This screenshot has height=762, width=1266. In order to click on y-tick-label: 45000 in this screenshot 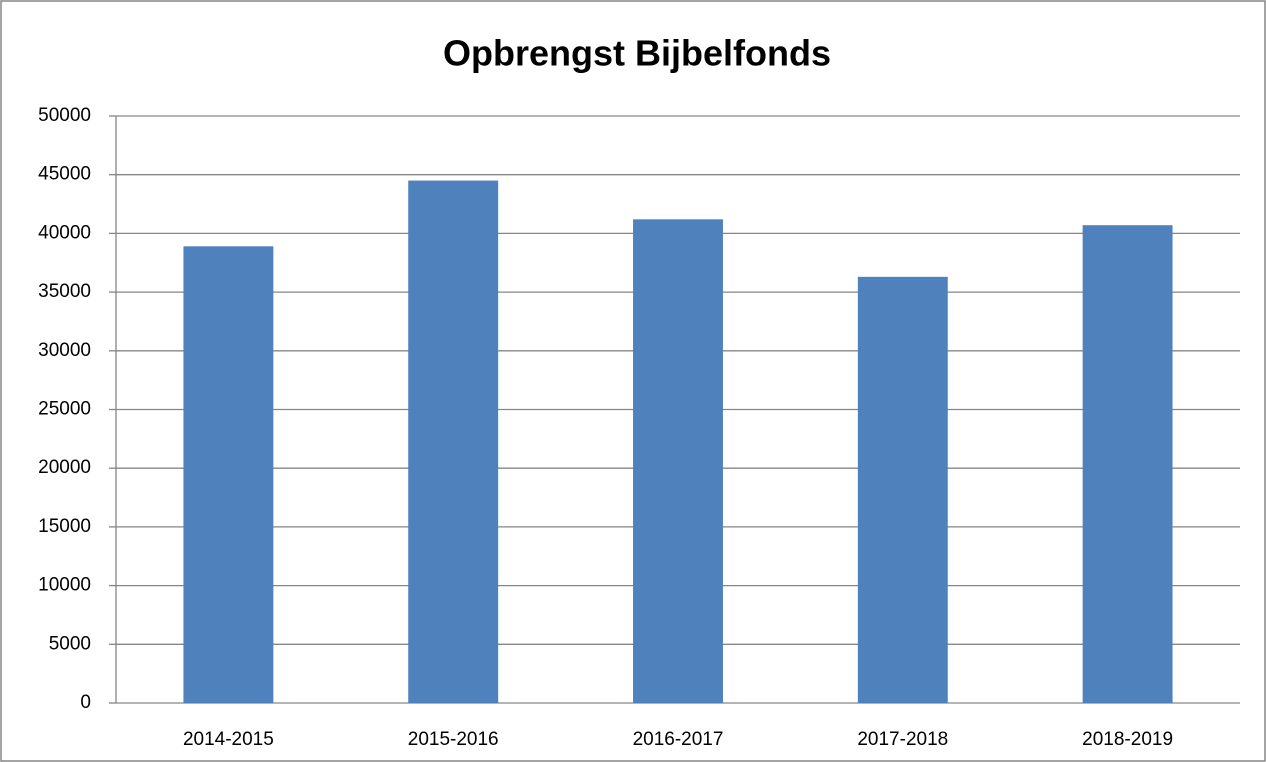, I will do `click(64, 174)`.